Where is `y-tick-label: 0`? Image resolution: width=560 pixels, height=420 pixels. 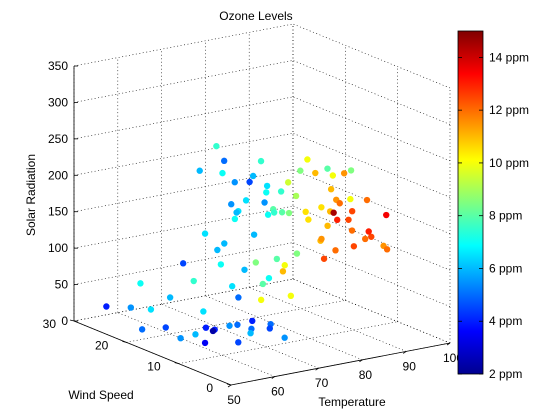
y-tick-label: 0 is located at coordinates (209, 388).